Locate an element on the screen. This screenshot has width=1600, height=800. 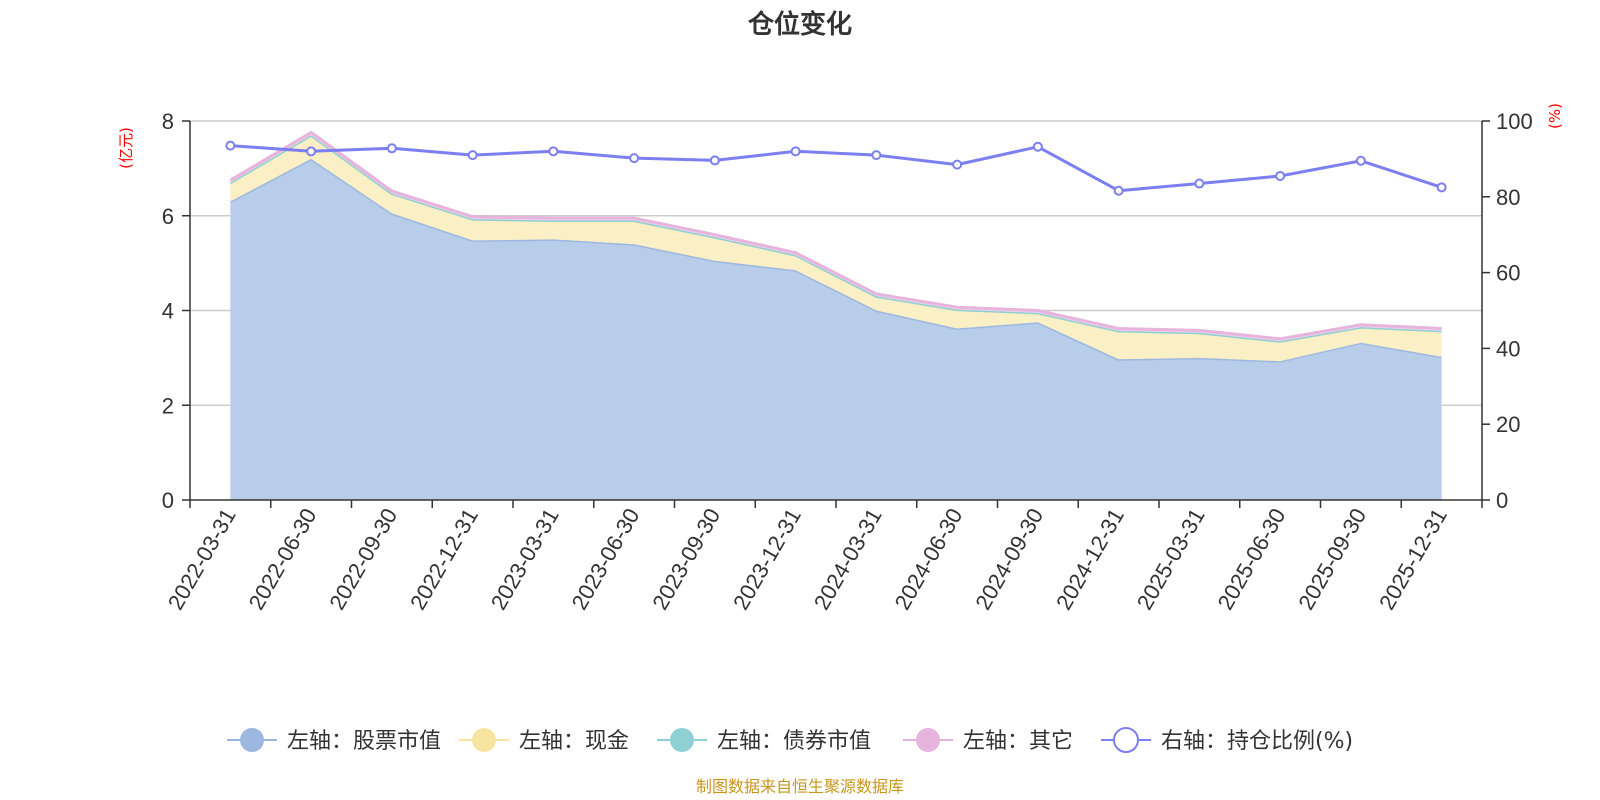
left-tick-label: 0 is located at coordinates (168, 500).